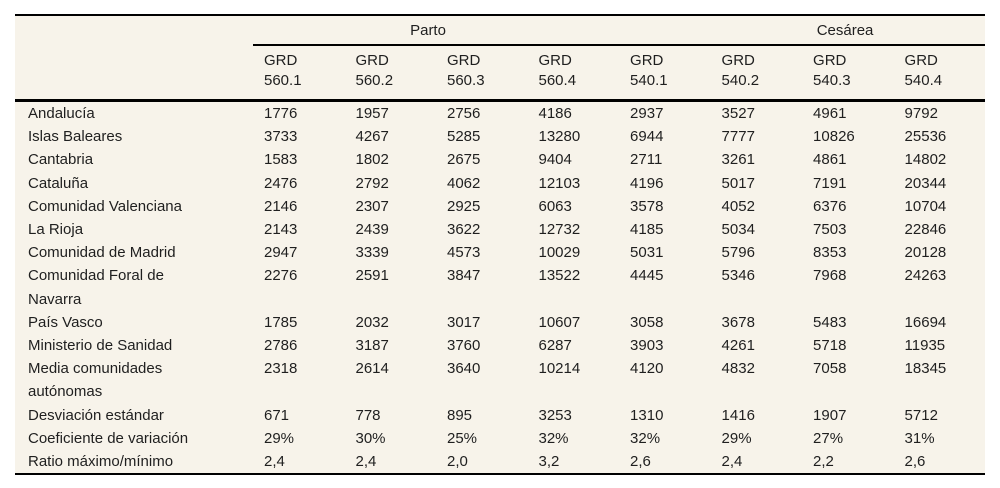 The image size is (1000, 488). I want to click on data-cell: 2792, so click(372, 183).